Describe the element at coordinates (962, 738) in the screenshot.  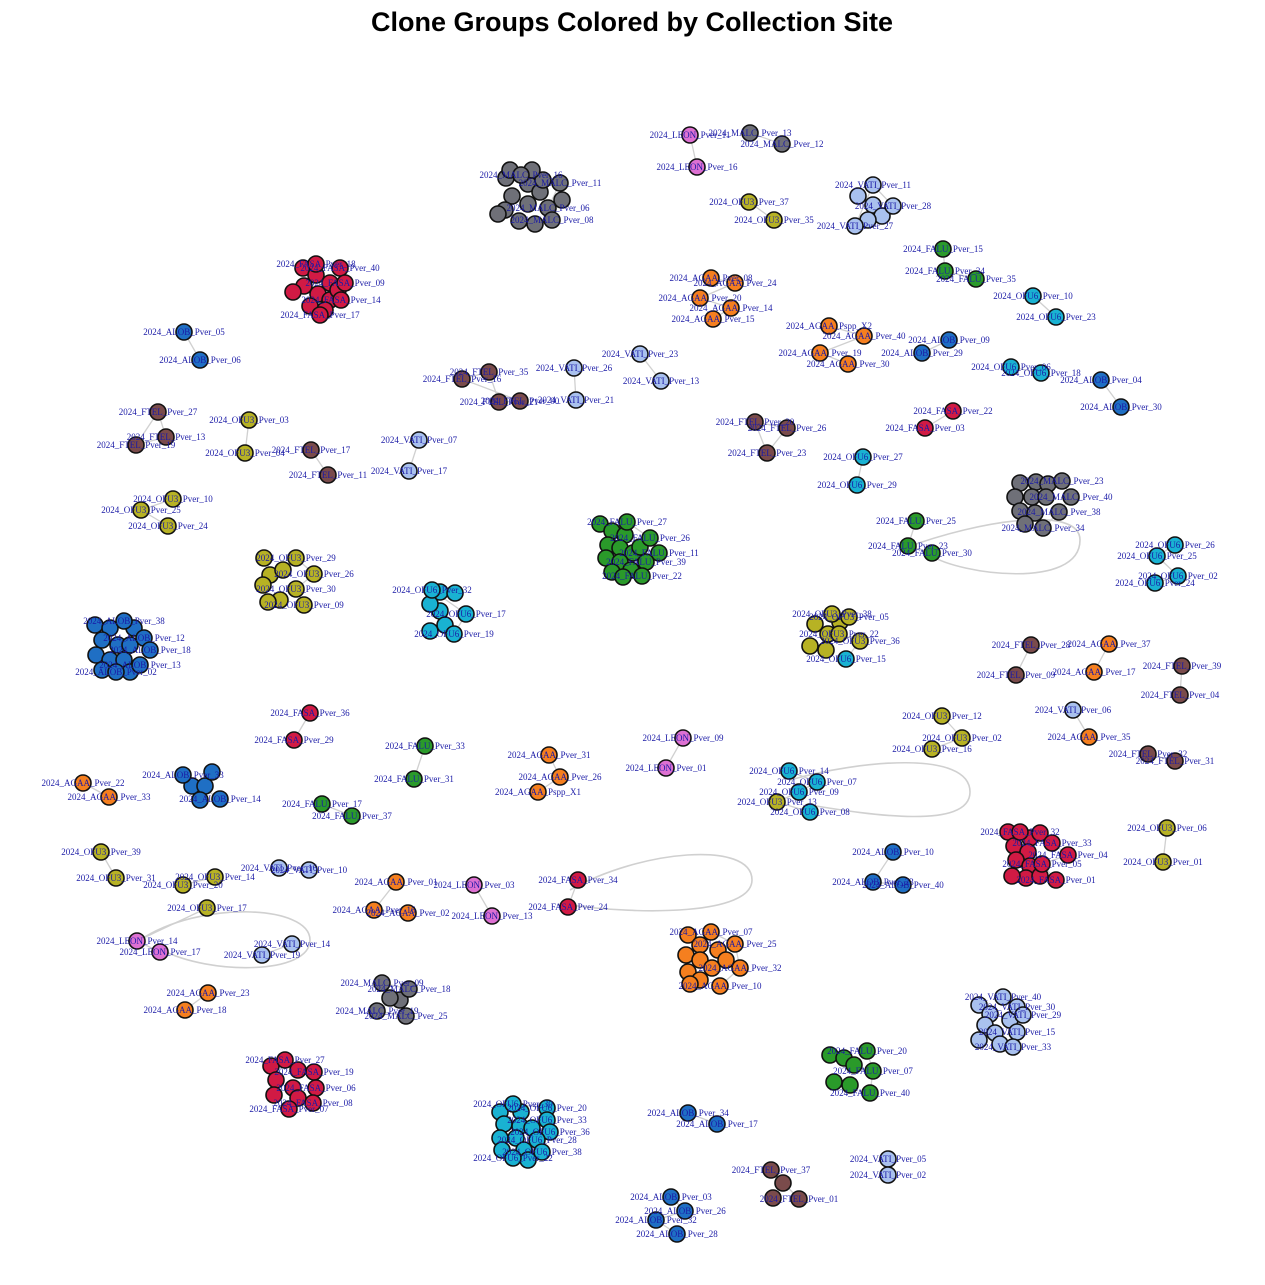
I see `node-label: 2024_OFU3_Pver_02` at that location.